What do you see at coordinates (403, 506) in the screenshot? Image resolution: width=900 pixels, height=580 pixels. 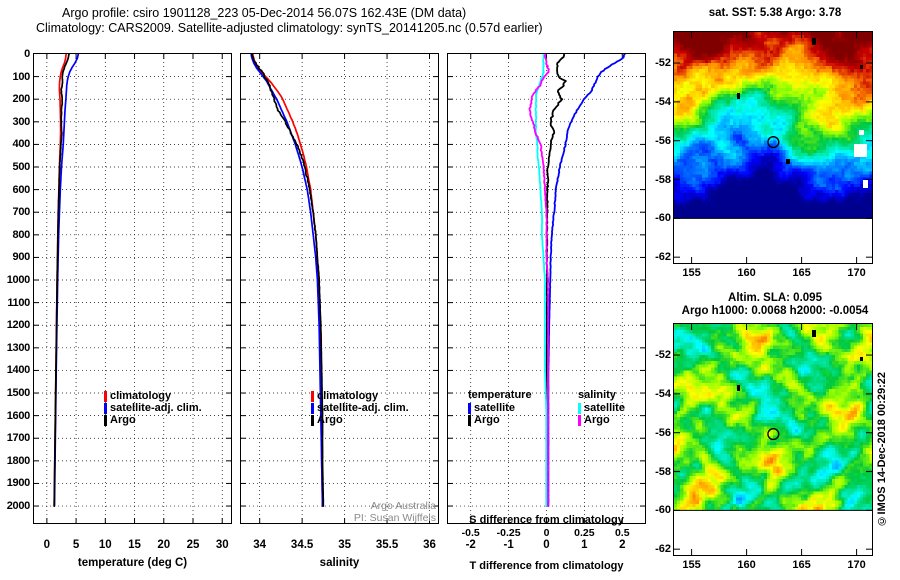 I see `credit-line-1: Argo Australia` at bounding box center [403, 506].